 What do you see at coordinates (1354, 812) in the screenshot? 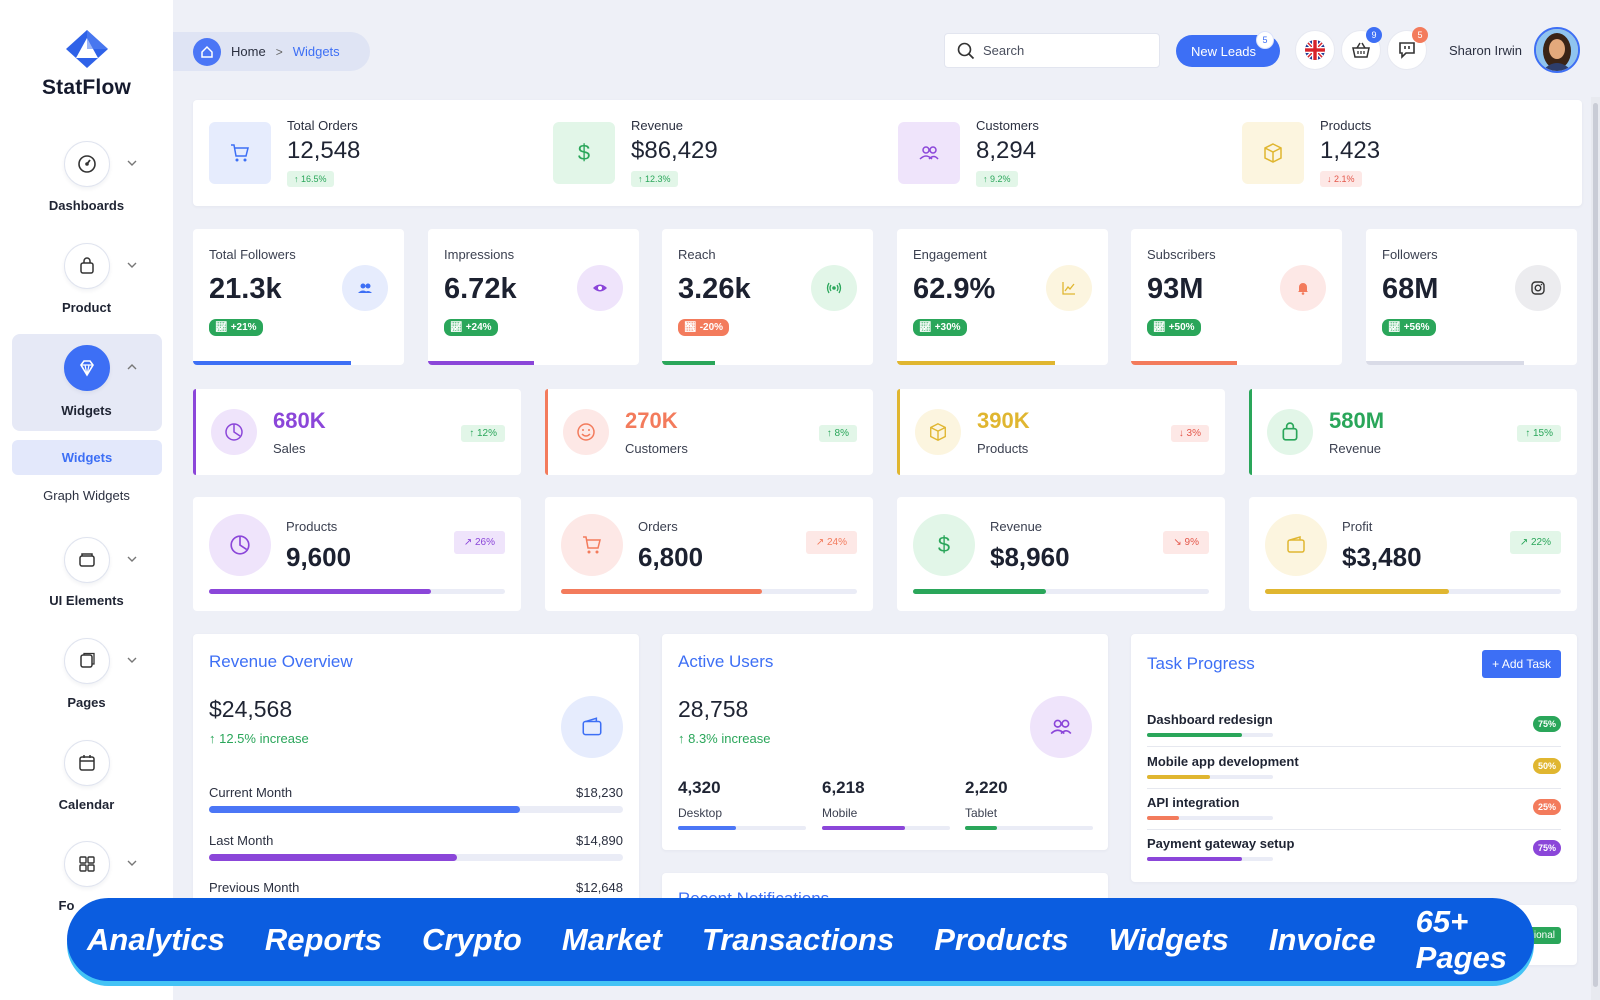
I see `task-item: API integration 25%` at bounding box center [1354, 812].